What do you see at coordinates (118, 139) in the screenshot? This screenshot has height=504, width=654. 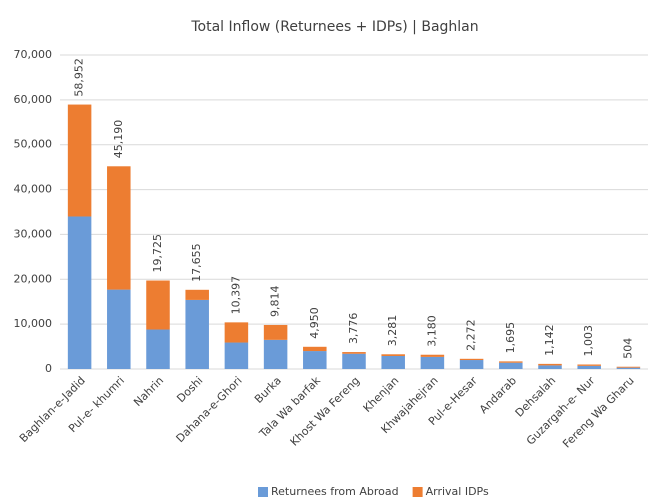 I see `total-label: 45,190` at bounding box center [118, 139].